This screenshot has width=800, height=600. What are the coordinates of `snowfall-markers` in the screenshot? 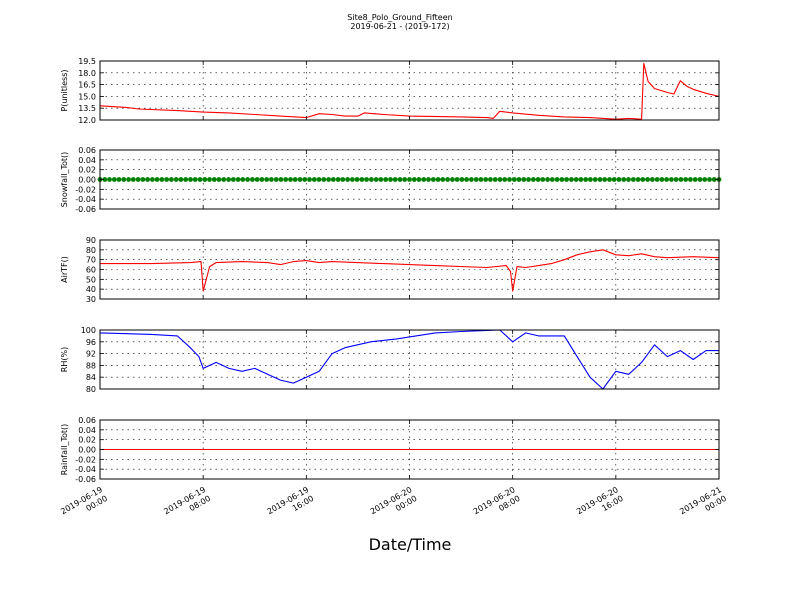 It's located at (409, 179).